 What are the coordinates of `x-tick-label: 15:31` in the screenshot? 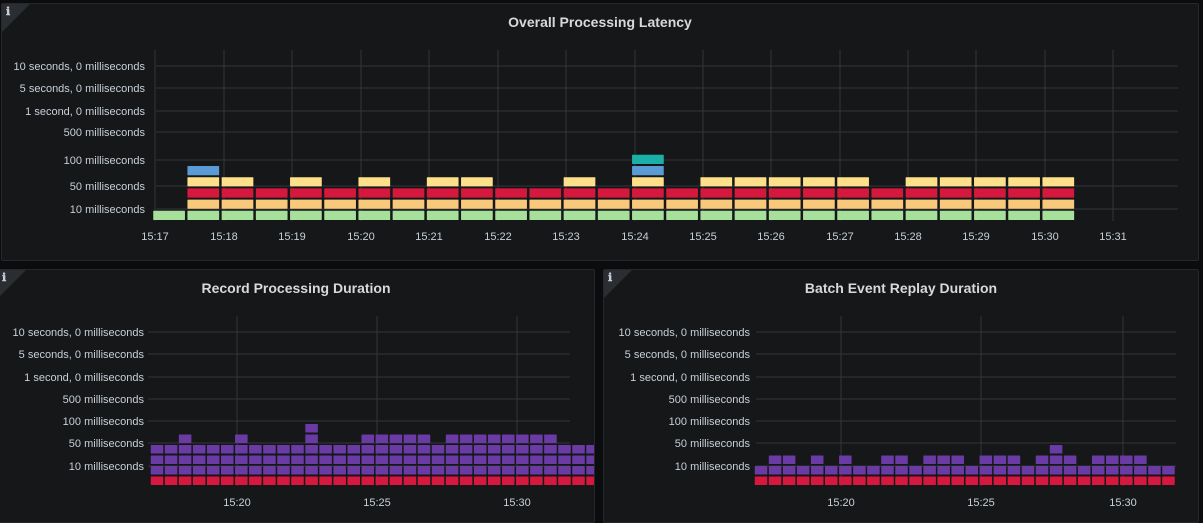 It's located at (1113, 237).